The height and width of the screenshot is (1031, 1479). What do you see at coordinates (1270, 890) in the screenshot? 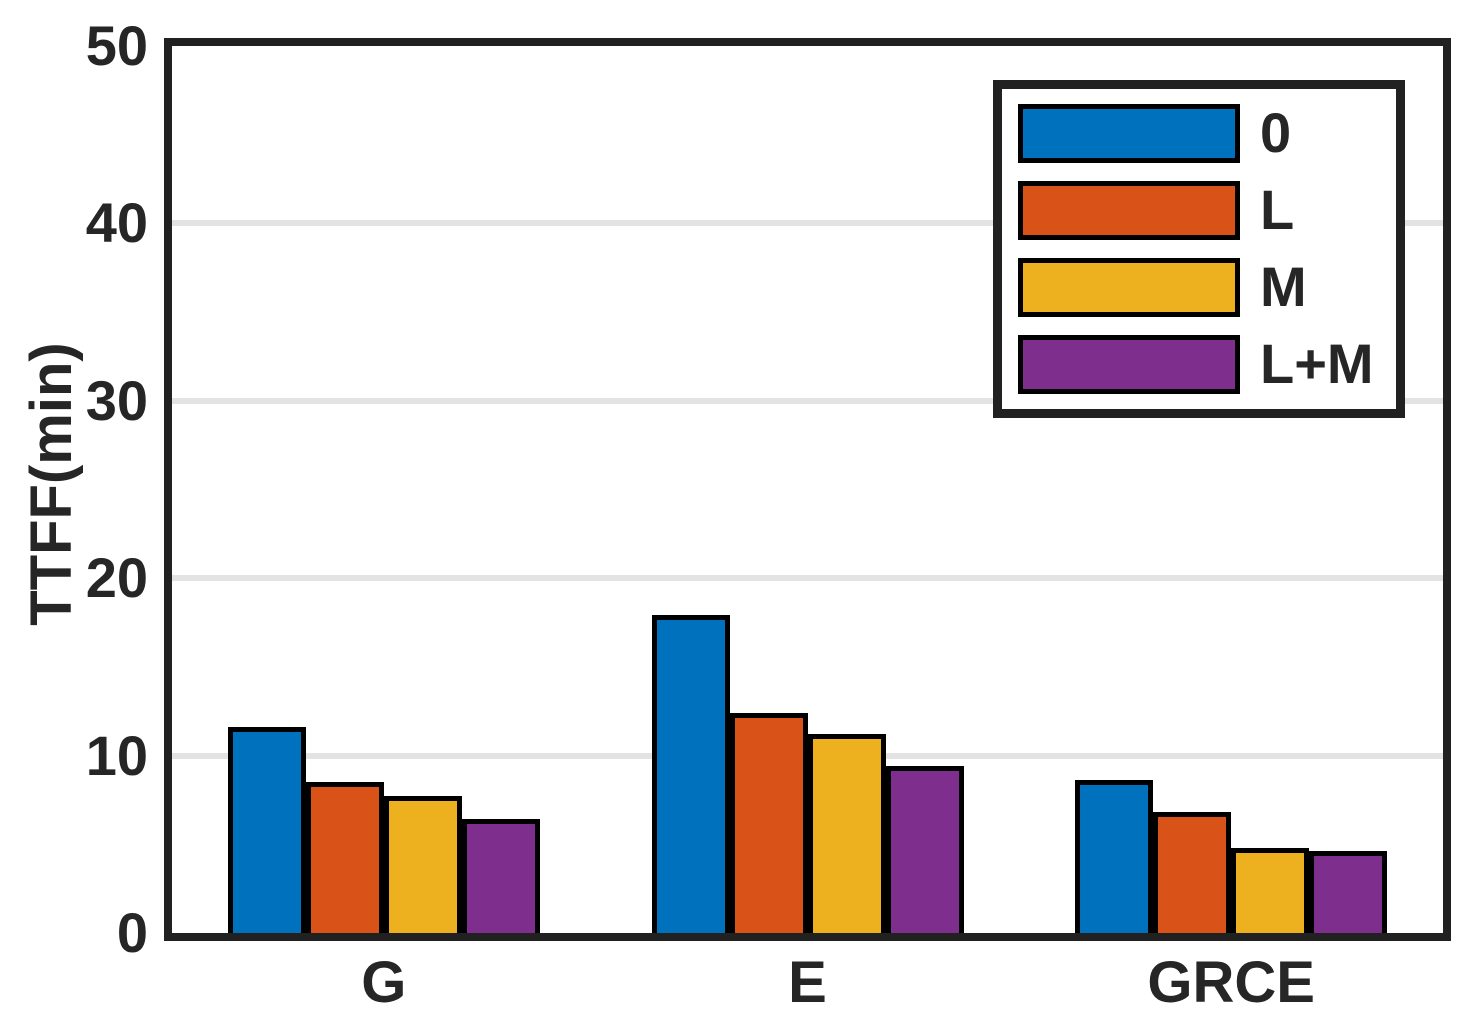
I see `bar-m-grce` at bounding box center [1270, 890].